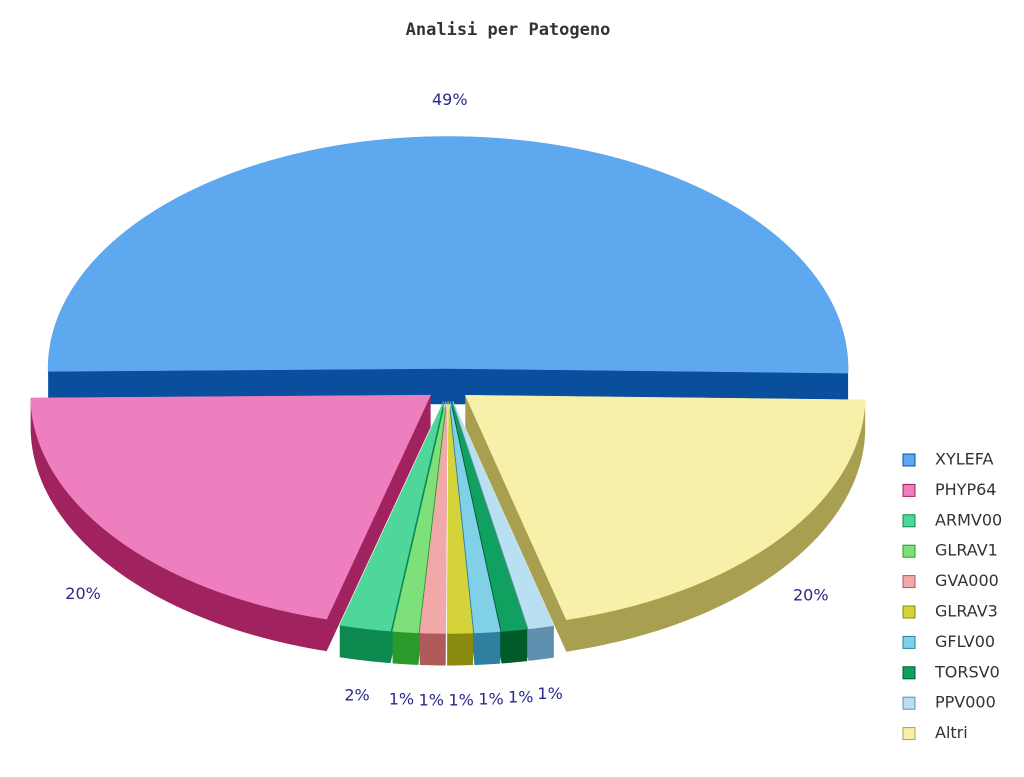 The height and width of the screenshot is (777, 1024). Describe the element at coordinates (967, 671) in the screenshot. I see `legend-label: TORSV0` at that location.